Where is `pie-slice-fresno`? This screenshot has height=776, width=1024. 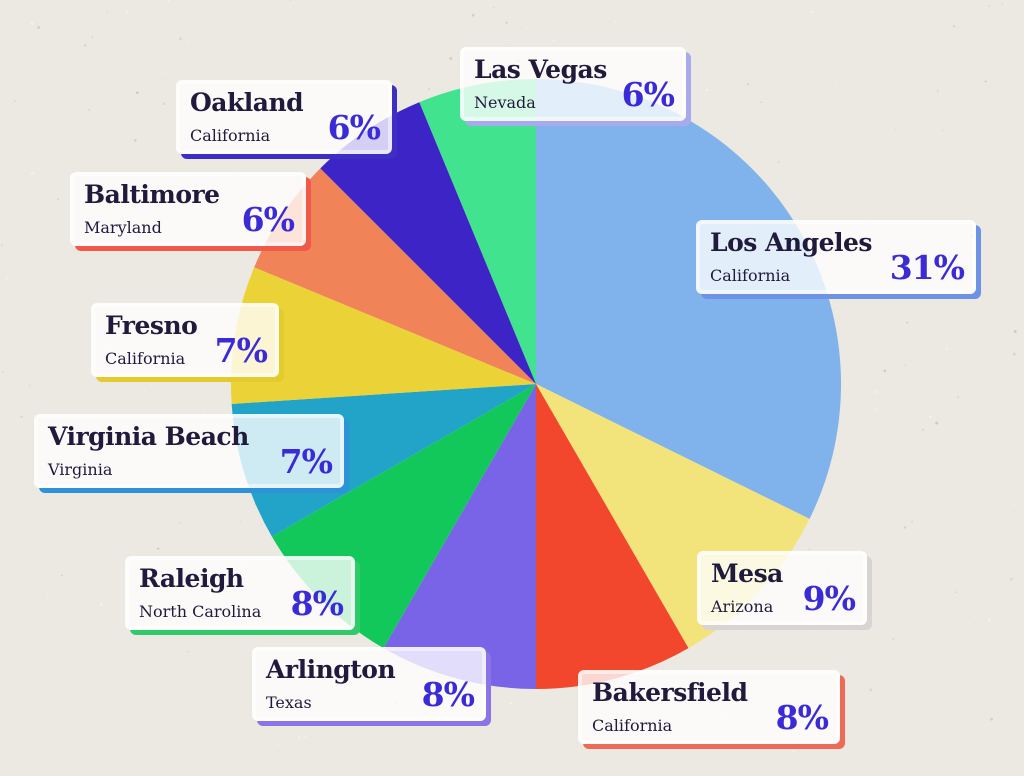 pie-slice-fresno is located at coordinates (383, 335).